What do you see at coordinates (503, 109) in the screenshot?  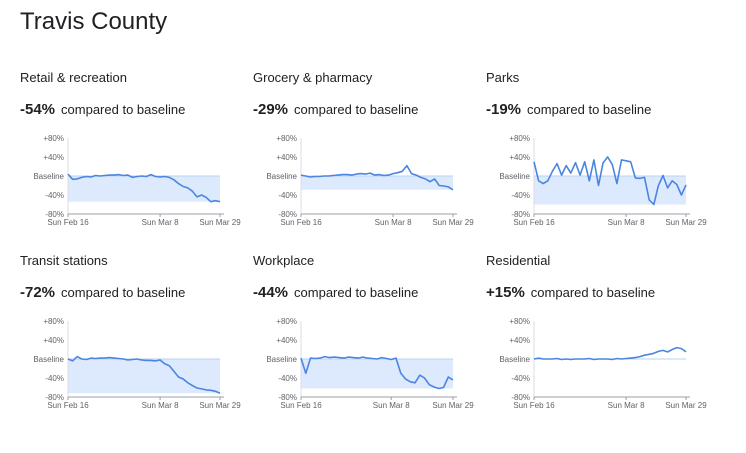 I see `change-value: -19%` at bounding box center [503, 109].